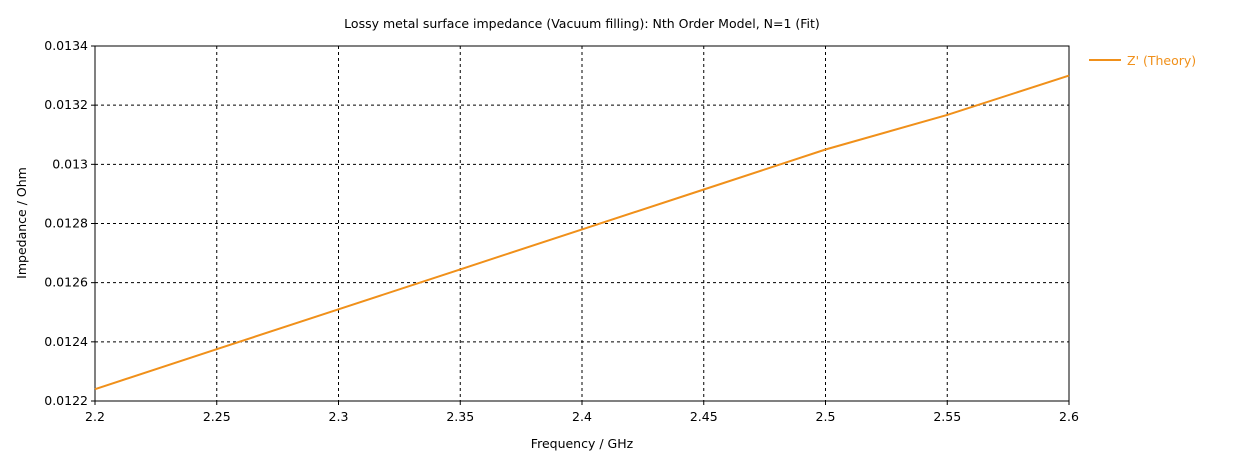 This screenshot has width=1235, height=456. Describe the element at coordinates (66, 341) in the screenshot. I see `y-tick-label: 0.0124` at that location.